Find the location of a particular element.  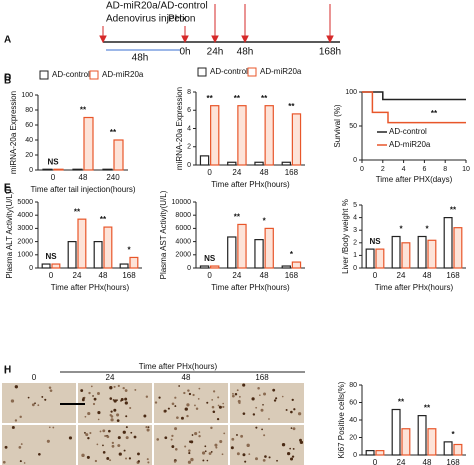

y-tick-label: 60 is located at coordinates (353, 402).